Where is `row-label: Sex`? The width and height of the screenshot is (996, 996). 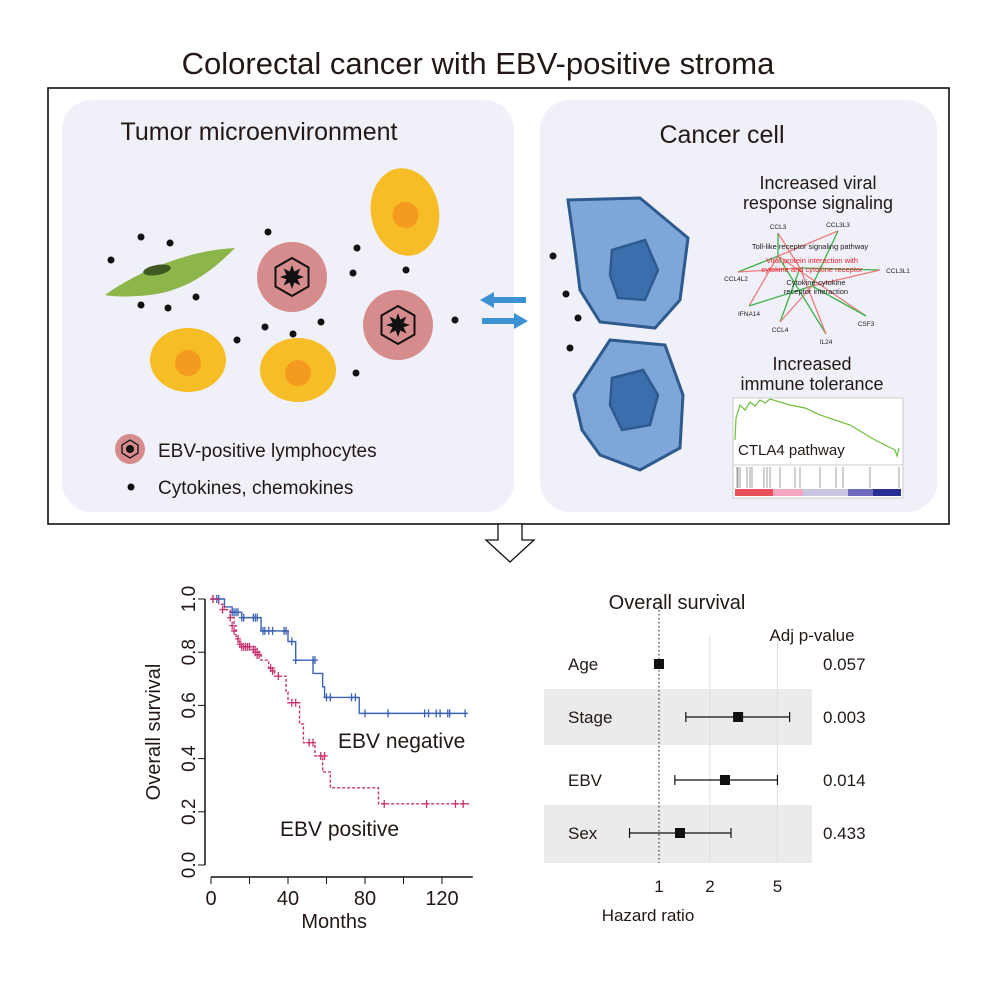 row-label: Sex is located at coordinates (583, 833).